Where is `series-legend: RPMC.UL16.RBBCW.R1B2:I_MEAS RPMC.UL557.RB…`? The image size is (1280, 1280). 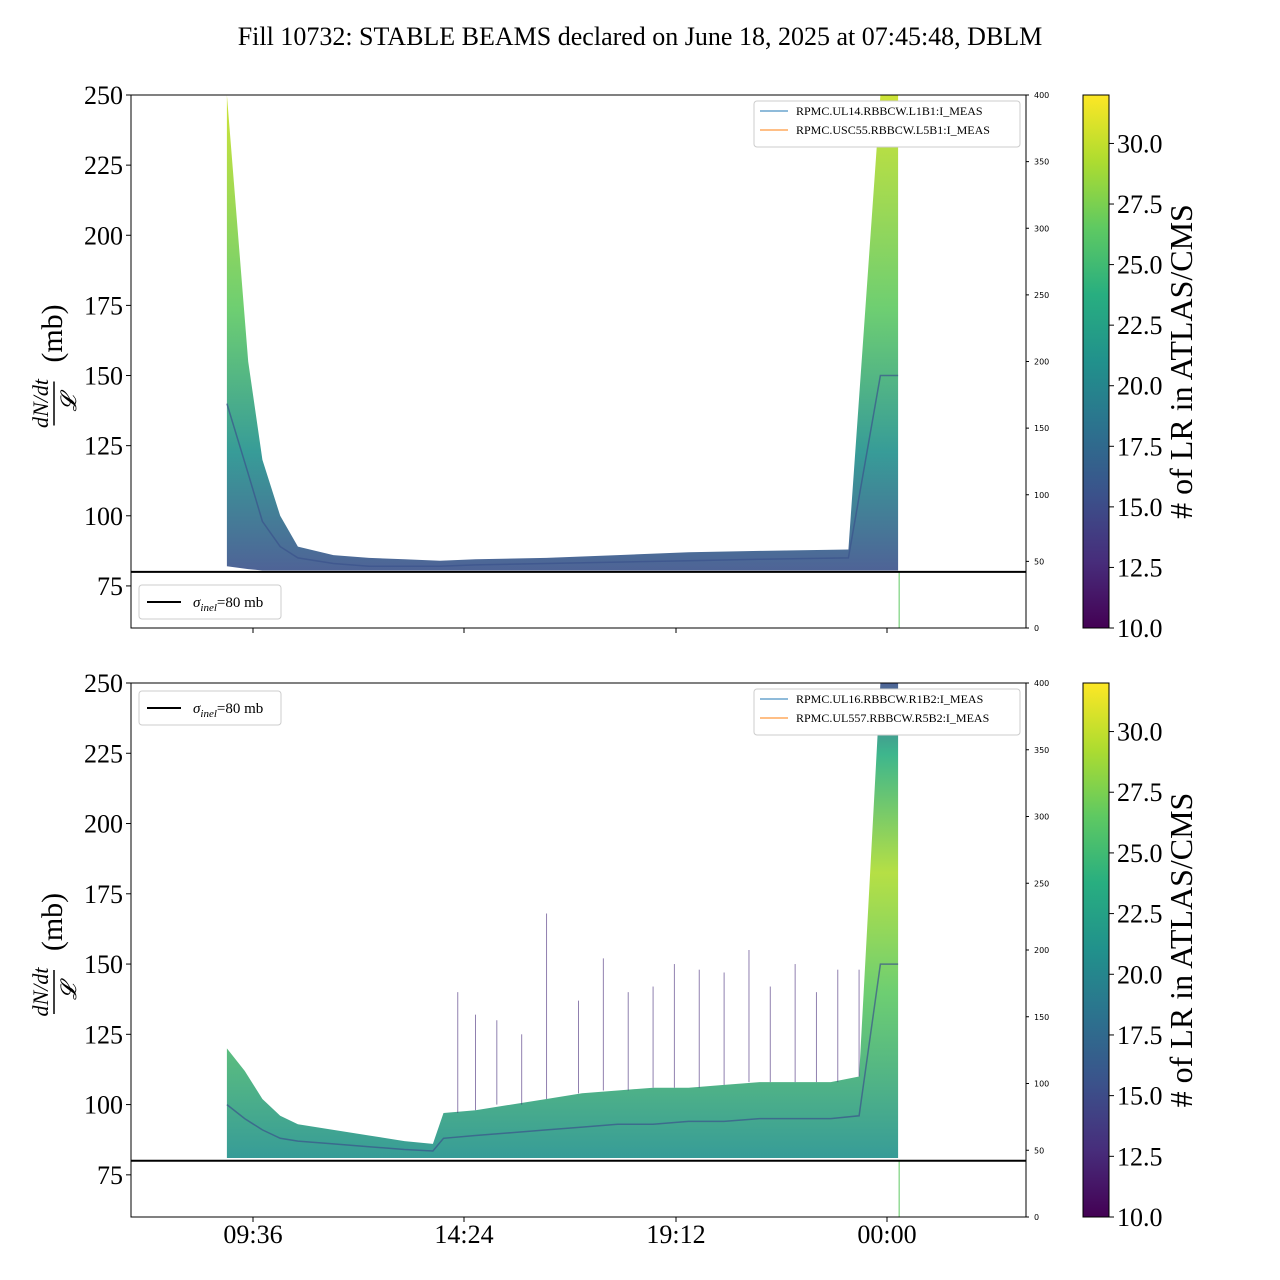 series-legend: RPMC.UL16.RBBCW.R1B2:I_MEAS RPMC.UL557.RB… is located at coordinates (887, 712).